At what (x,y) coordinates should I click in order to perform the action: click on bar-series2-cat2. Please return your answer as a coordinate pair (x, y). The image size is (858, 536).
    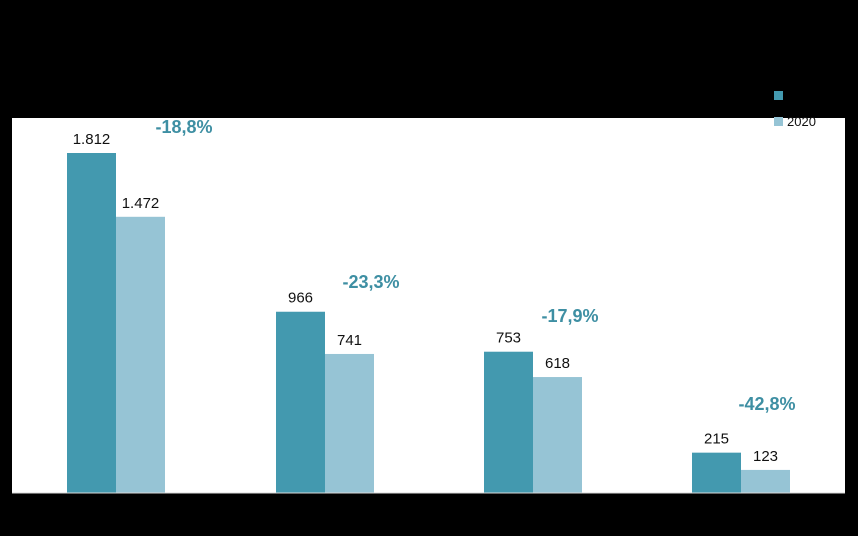
    Looking at the image, I should click on (349, 423).